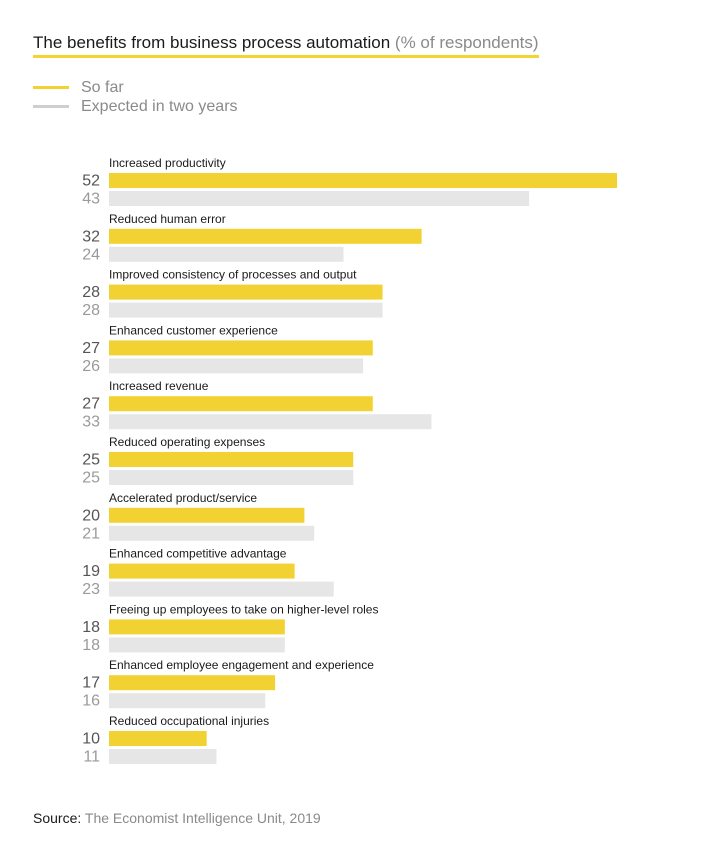  I want to click on legend: So far Expected in two years, so click(135, 97).